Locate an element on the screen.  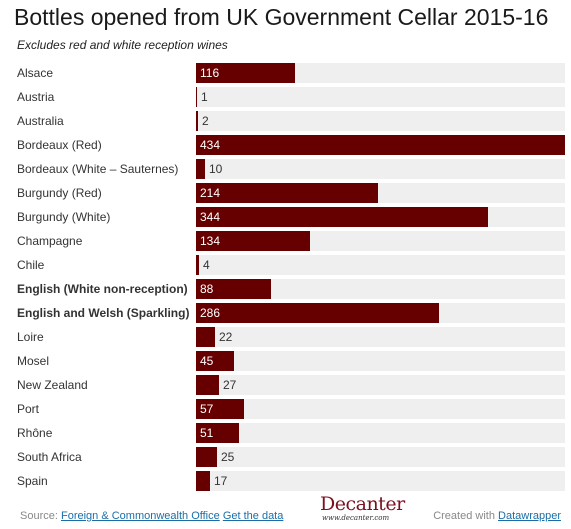
value-label: 27 is located at coordinates (230, 385).